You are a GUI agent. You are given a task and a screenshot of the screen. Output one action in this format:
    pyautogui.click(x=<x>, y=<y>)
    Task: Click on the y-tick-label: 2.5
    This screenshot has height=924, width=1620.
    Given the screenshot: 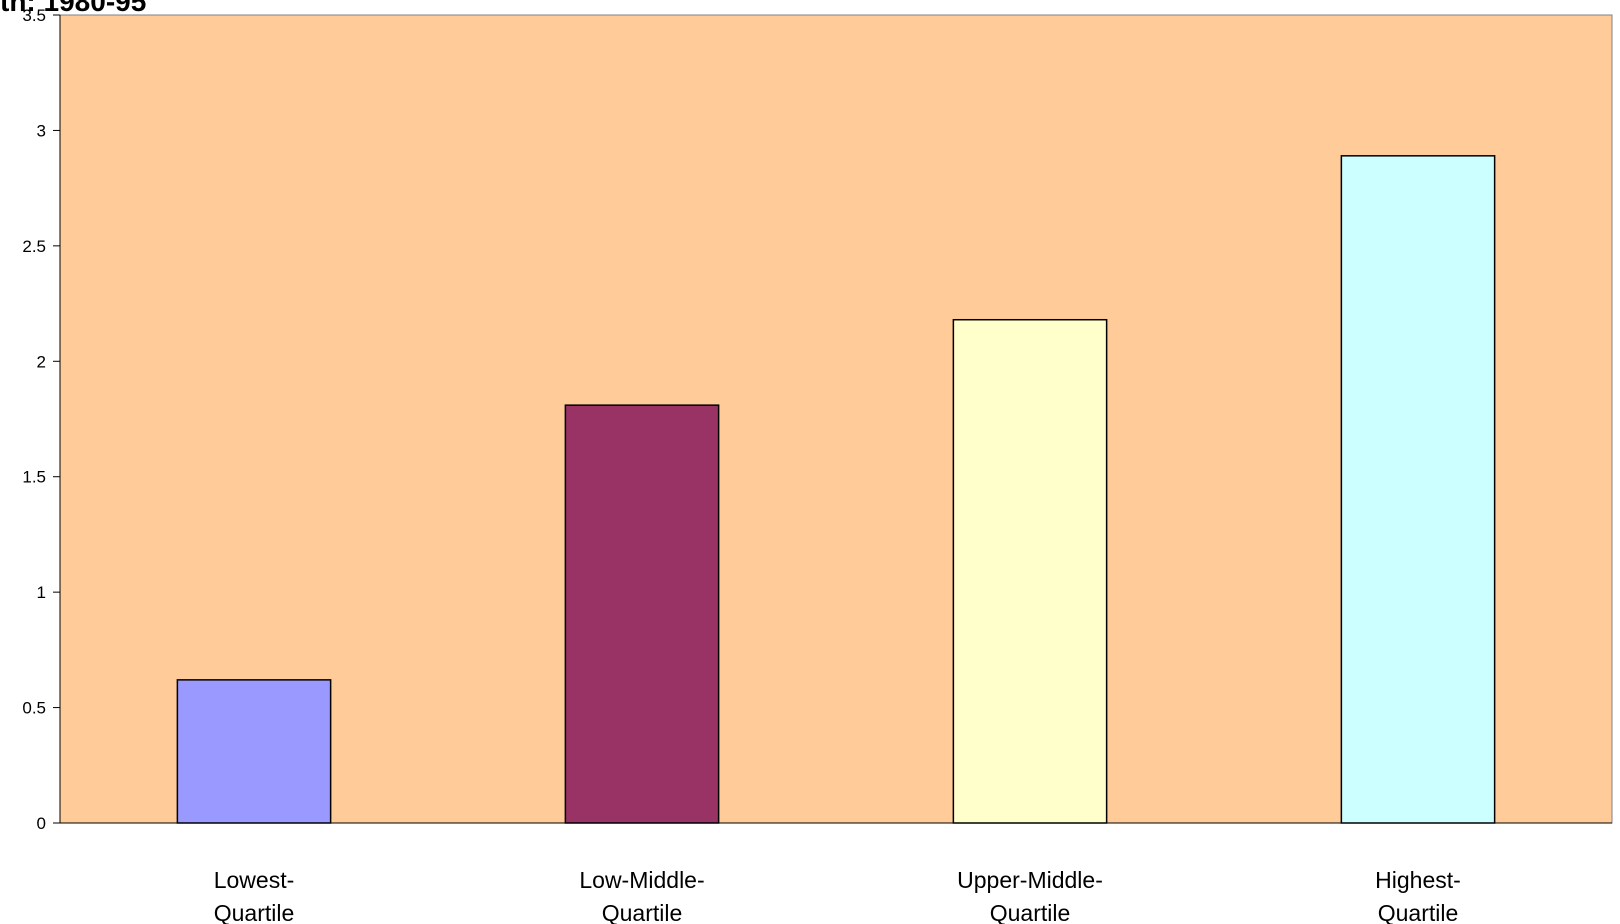 What is the action you would take?
    pyautogui.click(x=34, y=246)
    